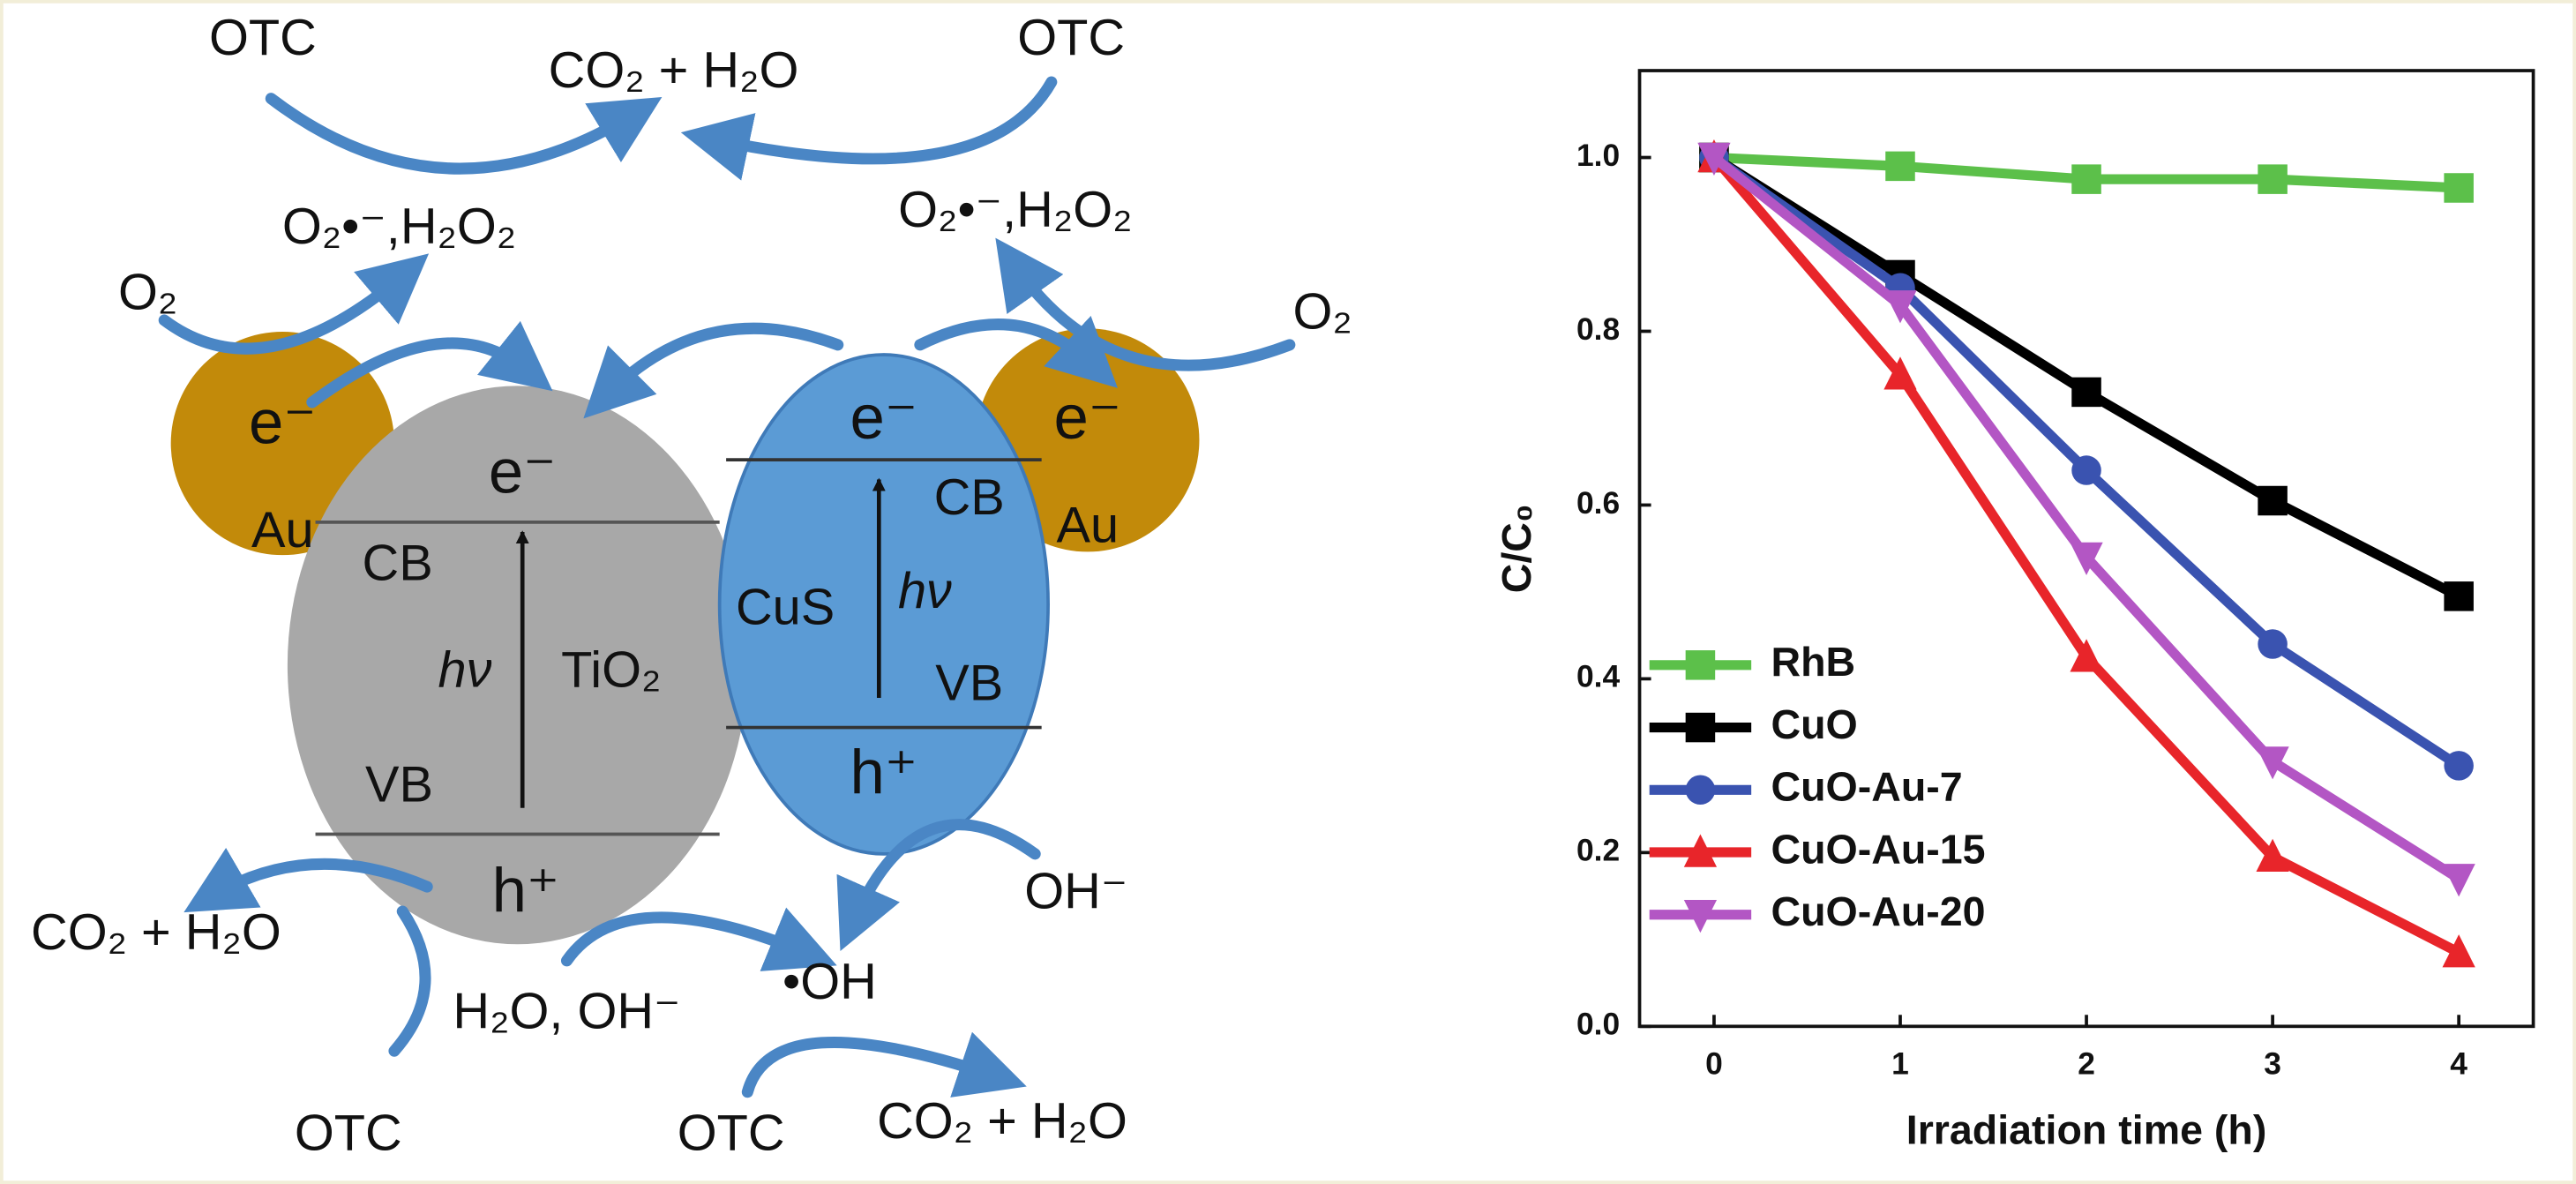 The width and height of the screenshot is (2576, 1184). What do you see at coordinates (1517, 548) in the screenshot?
I see `y-axis-label: C/C₀` at bounding box center [1517, 548].